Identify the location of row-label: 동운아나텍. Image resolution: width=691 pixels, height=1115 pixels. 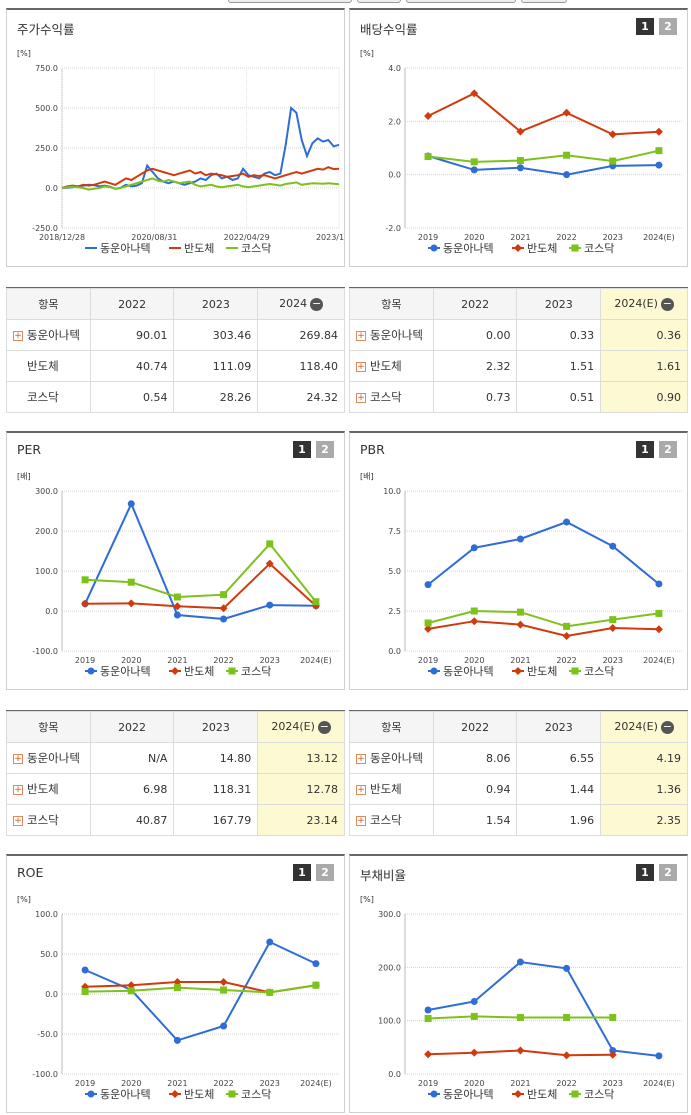
(53, 335).